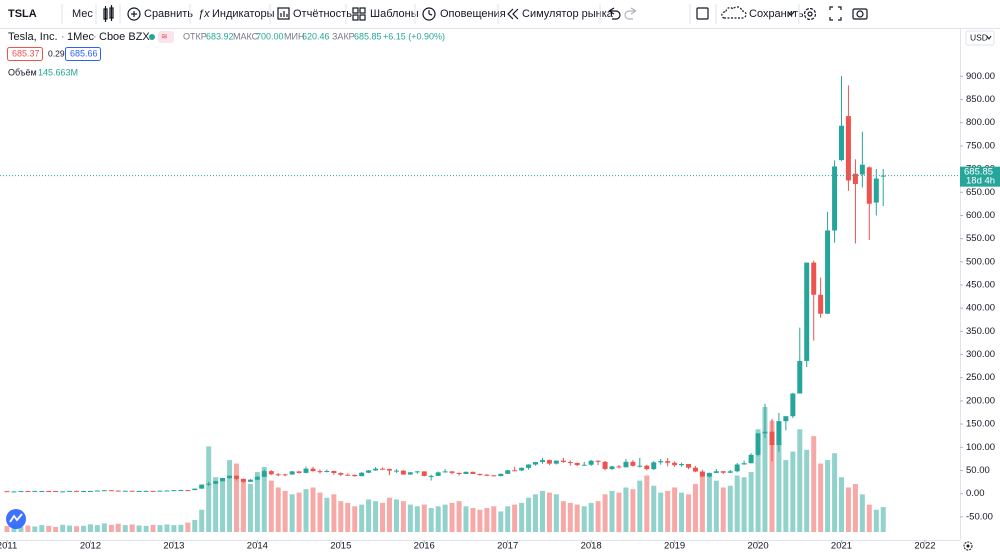 This screenshot has height=553, width=1000. What do you see at coordinates (614, 13) in the screenshot?
I see `undo-button` at bounding box center [614, 13].